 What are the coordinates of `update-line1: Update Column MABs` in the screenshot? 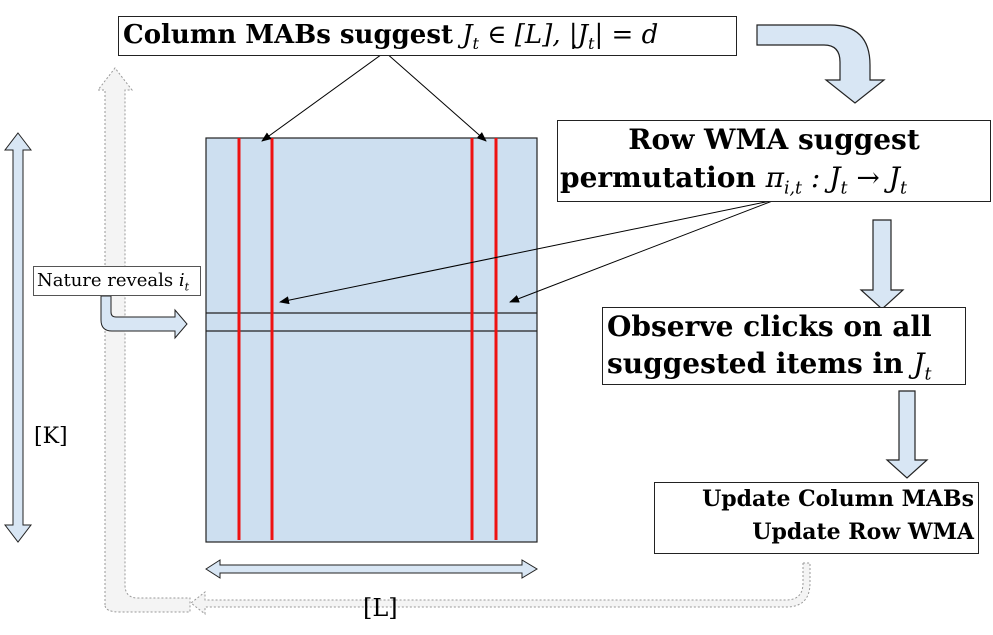 It's located at (838, 499).